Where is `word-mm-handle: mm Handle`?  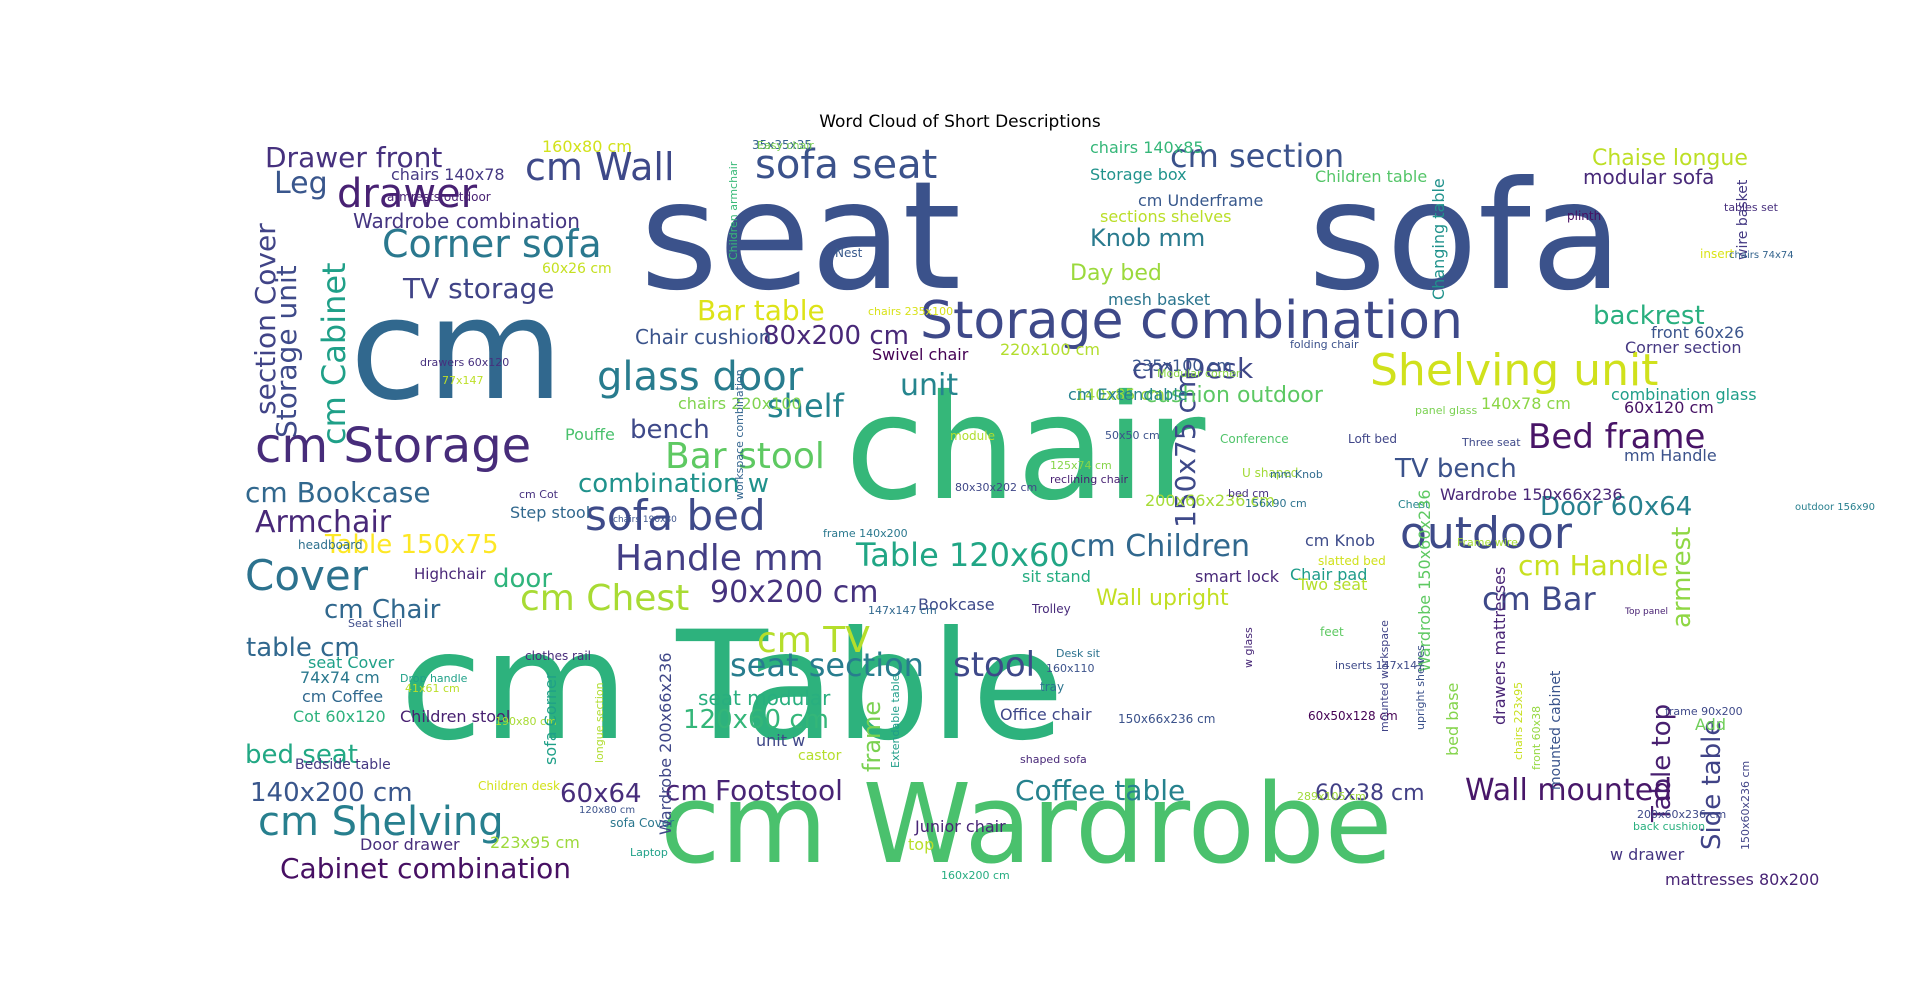
word-mm-handle: mm Handle is located at coordinates (1670, 455).